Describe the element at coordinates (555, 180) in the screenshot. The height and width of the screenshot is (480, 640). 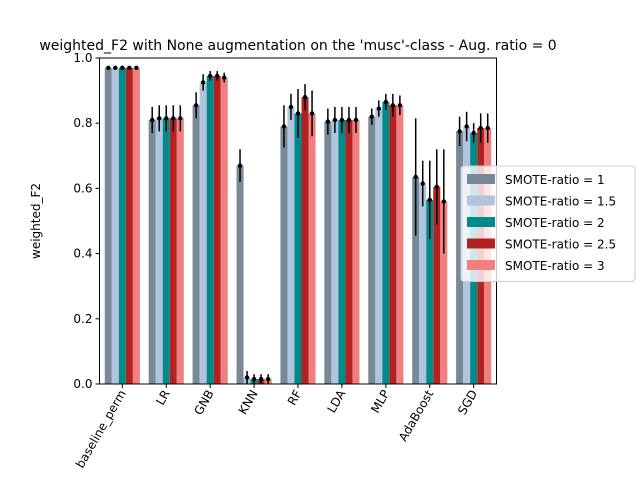
I see `legend-label: SMOTE-ratio = 1` at that location.